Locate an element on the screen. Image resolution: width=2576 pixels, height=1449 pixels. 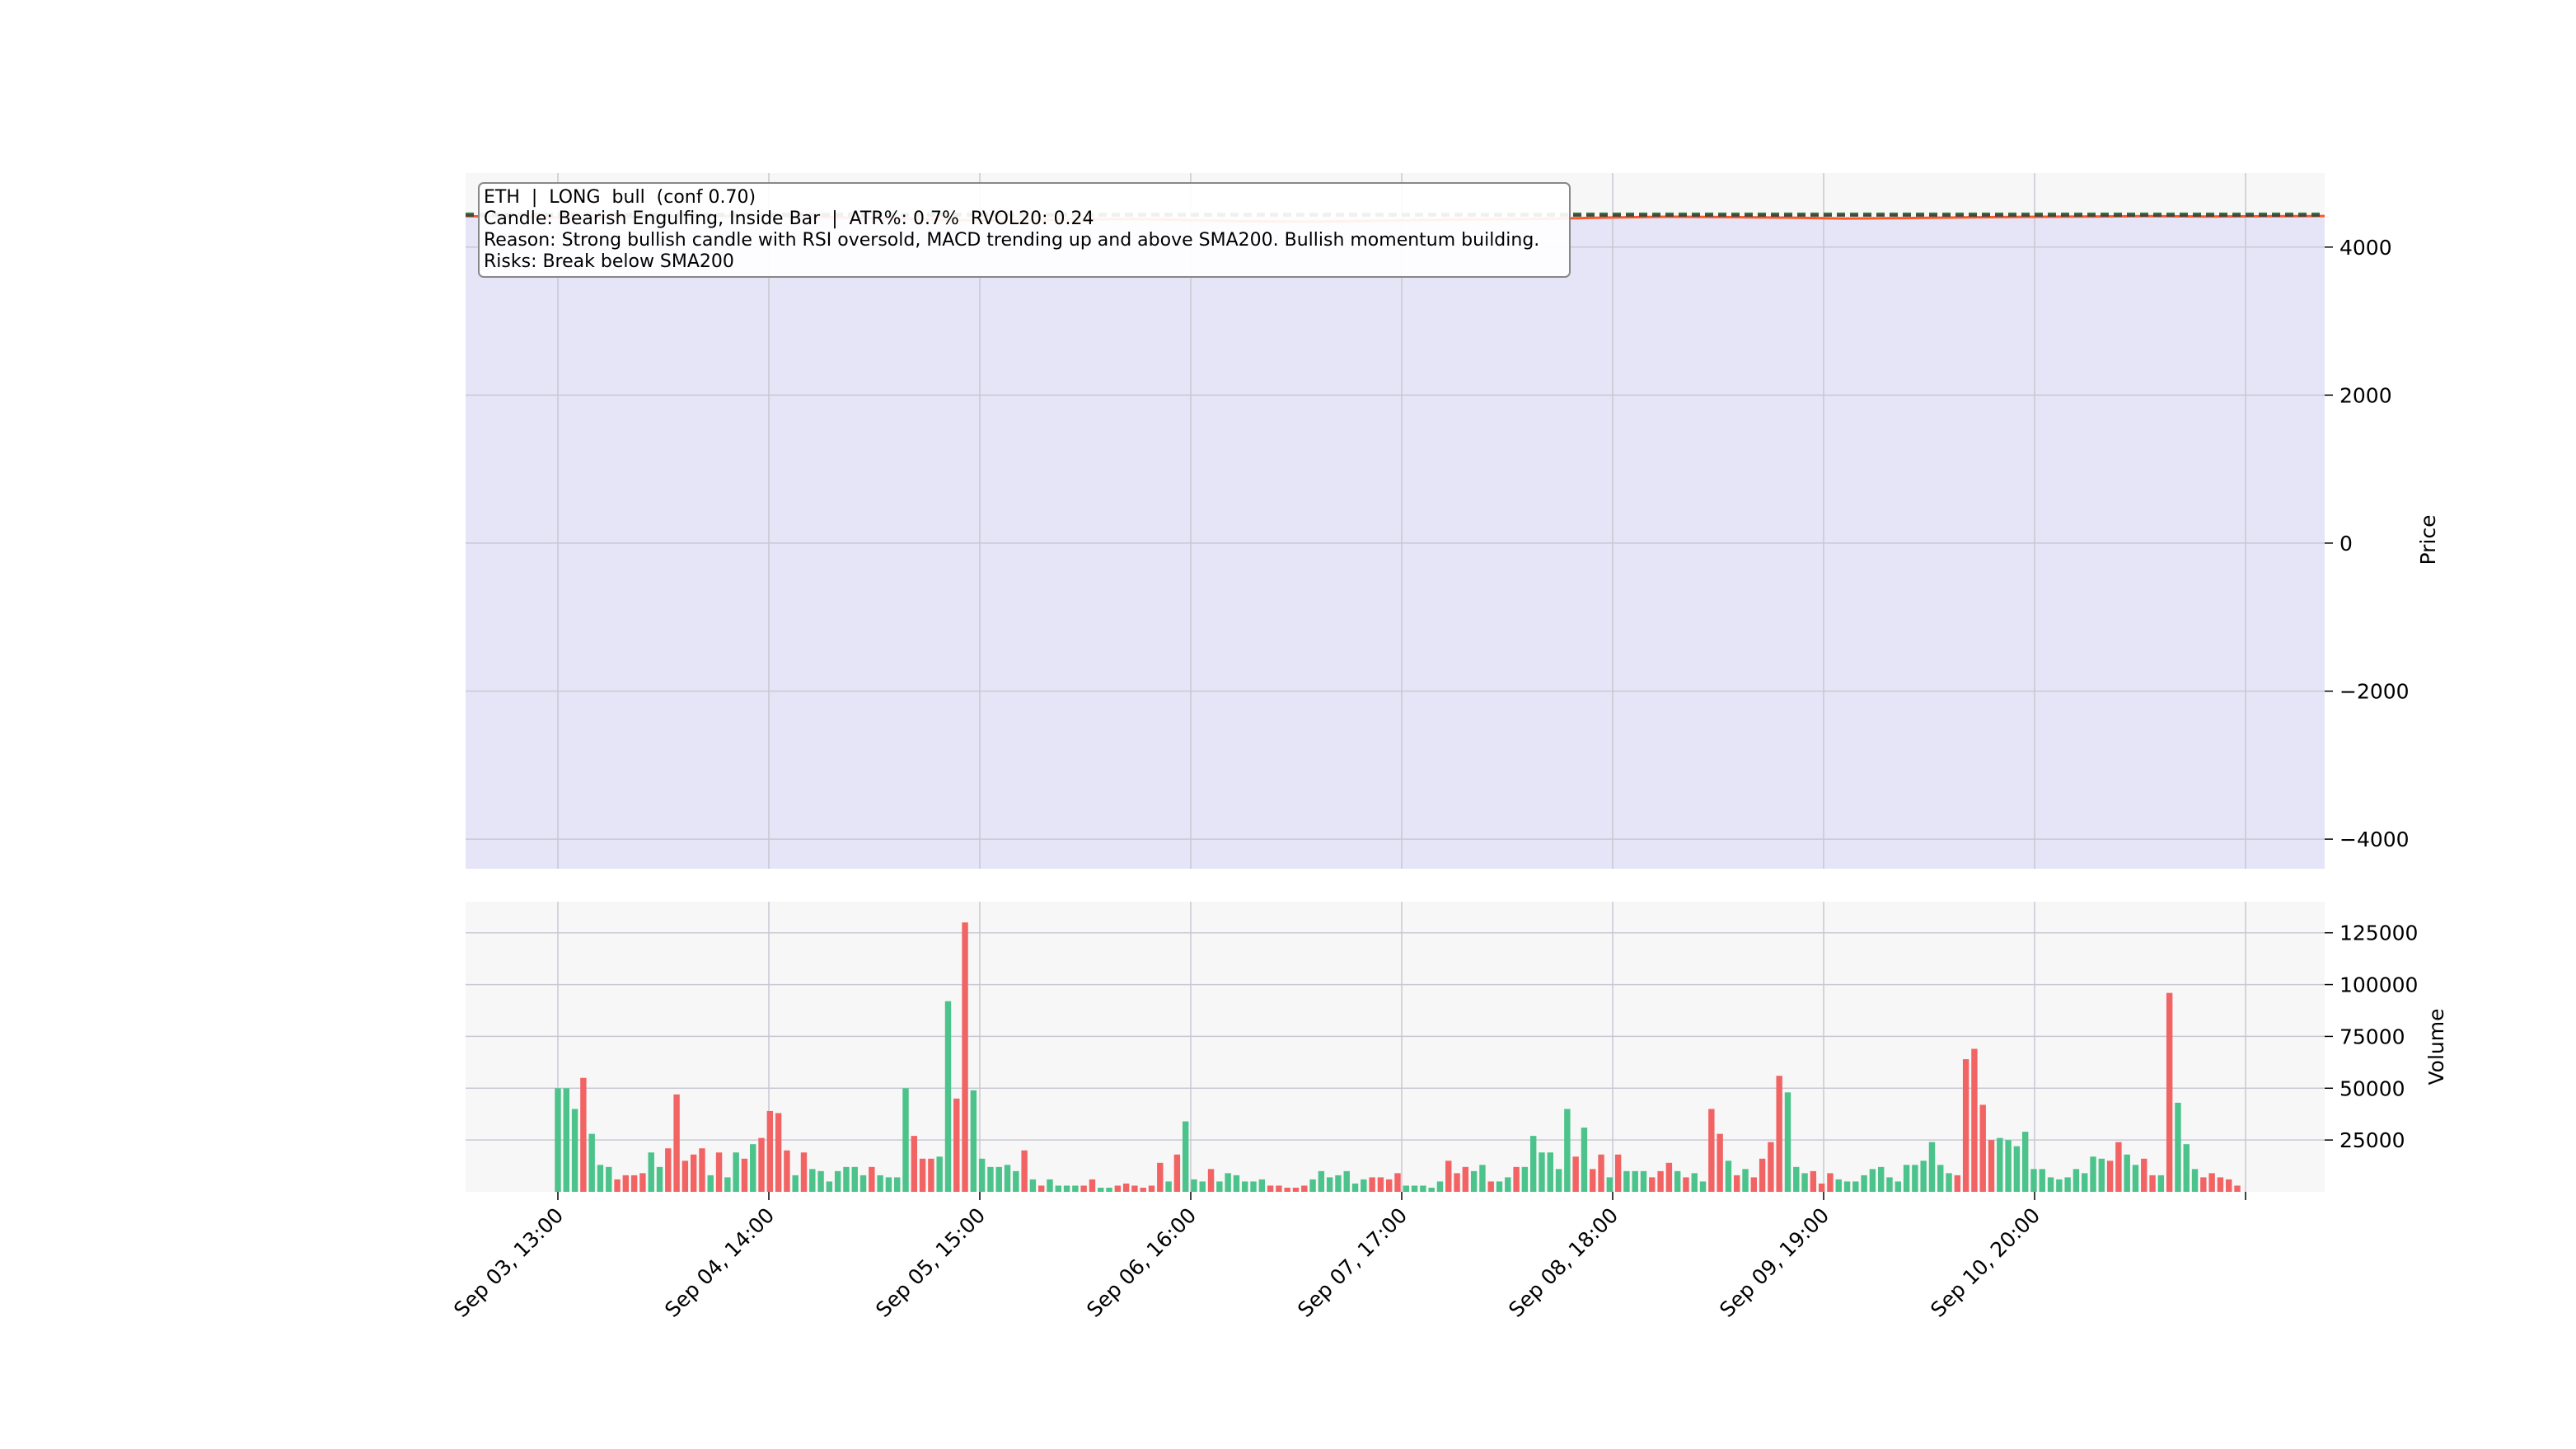
price-y-axis-label: Price is located at coordinates (2428, 540).